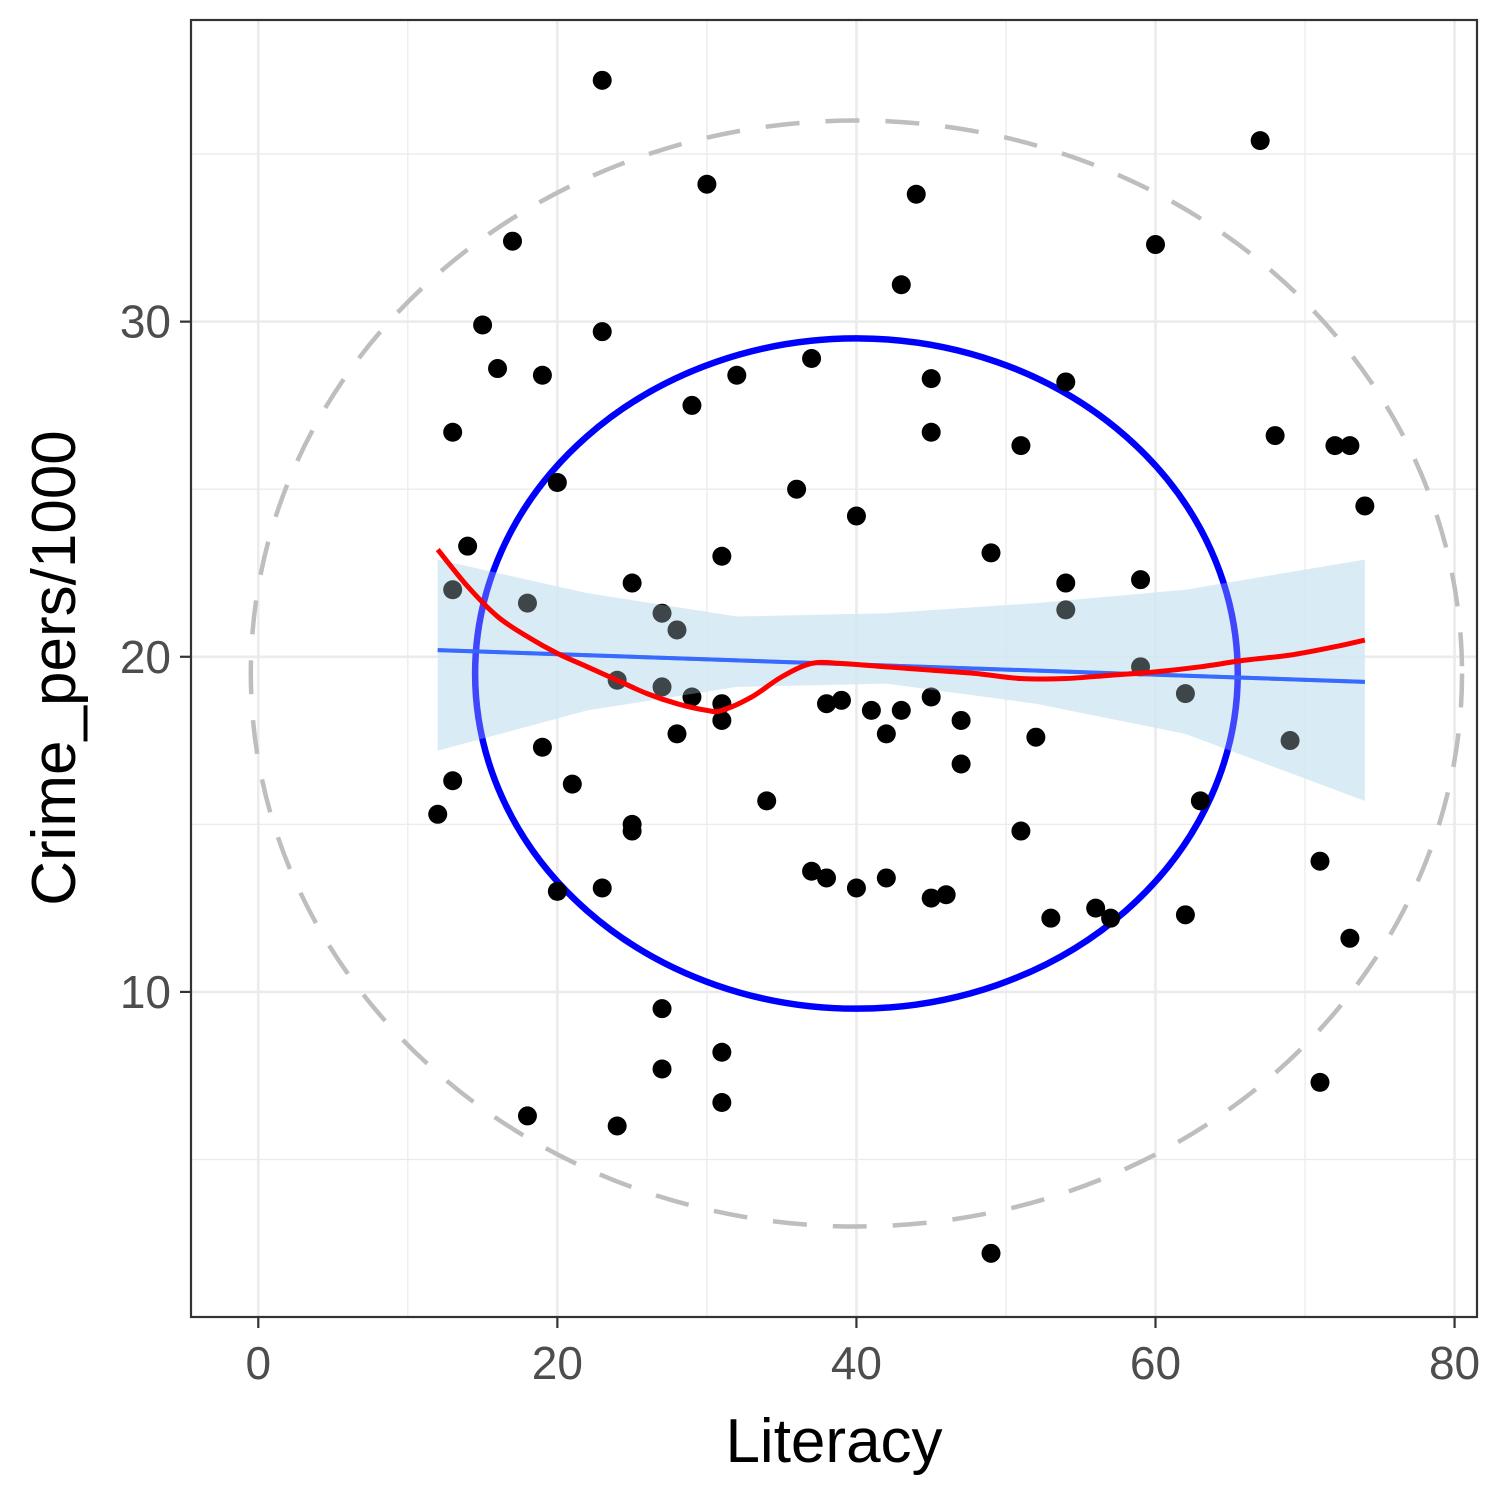 The image size is (1500, 1500). What do you see at coordinates (1155, 1363) in the screenshot?
I see `x-tick-label: 60` at bounding box center [1155, 1363].